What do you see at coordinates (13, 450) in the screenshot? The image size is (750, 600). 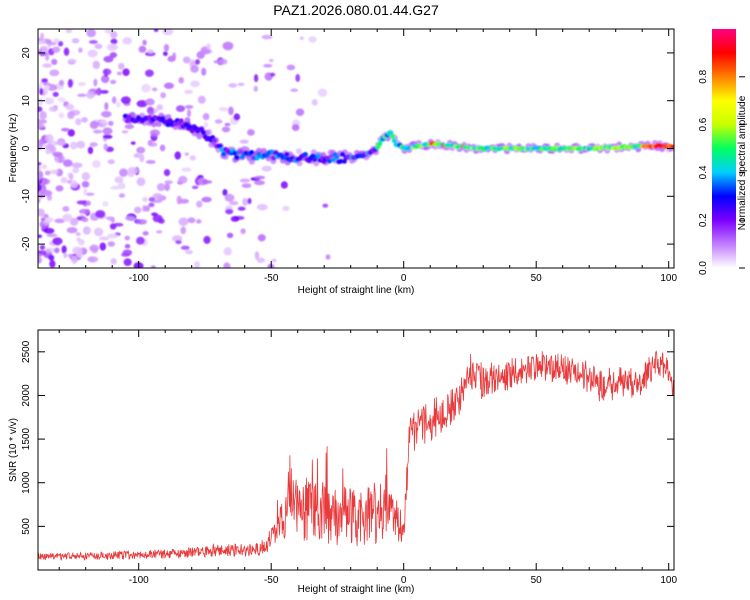 I see `snr-y-label: SNR (10 * v/v)` at bounding box center [13, 450].